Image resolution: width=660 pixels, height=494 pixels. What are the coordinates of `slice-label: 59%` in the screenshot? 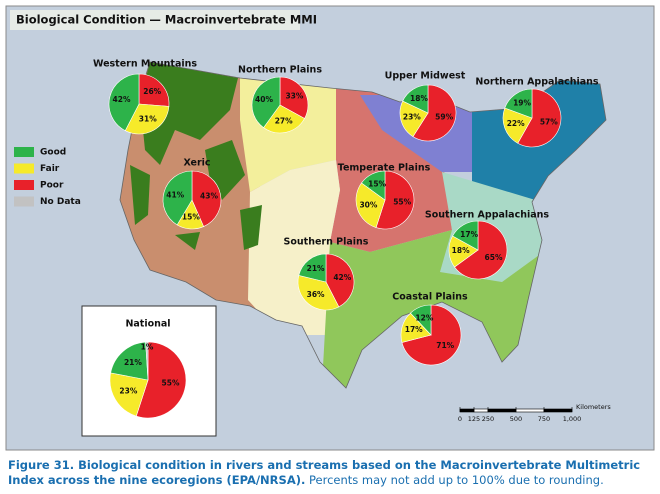 It's located at (444, 117).